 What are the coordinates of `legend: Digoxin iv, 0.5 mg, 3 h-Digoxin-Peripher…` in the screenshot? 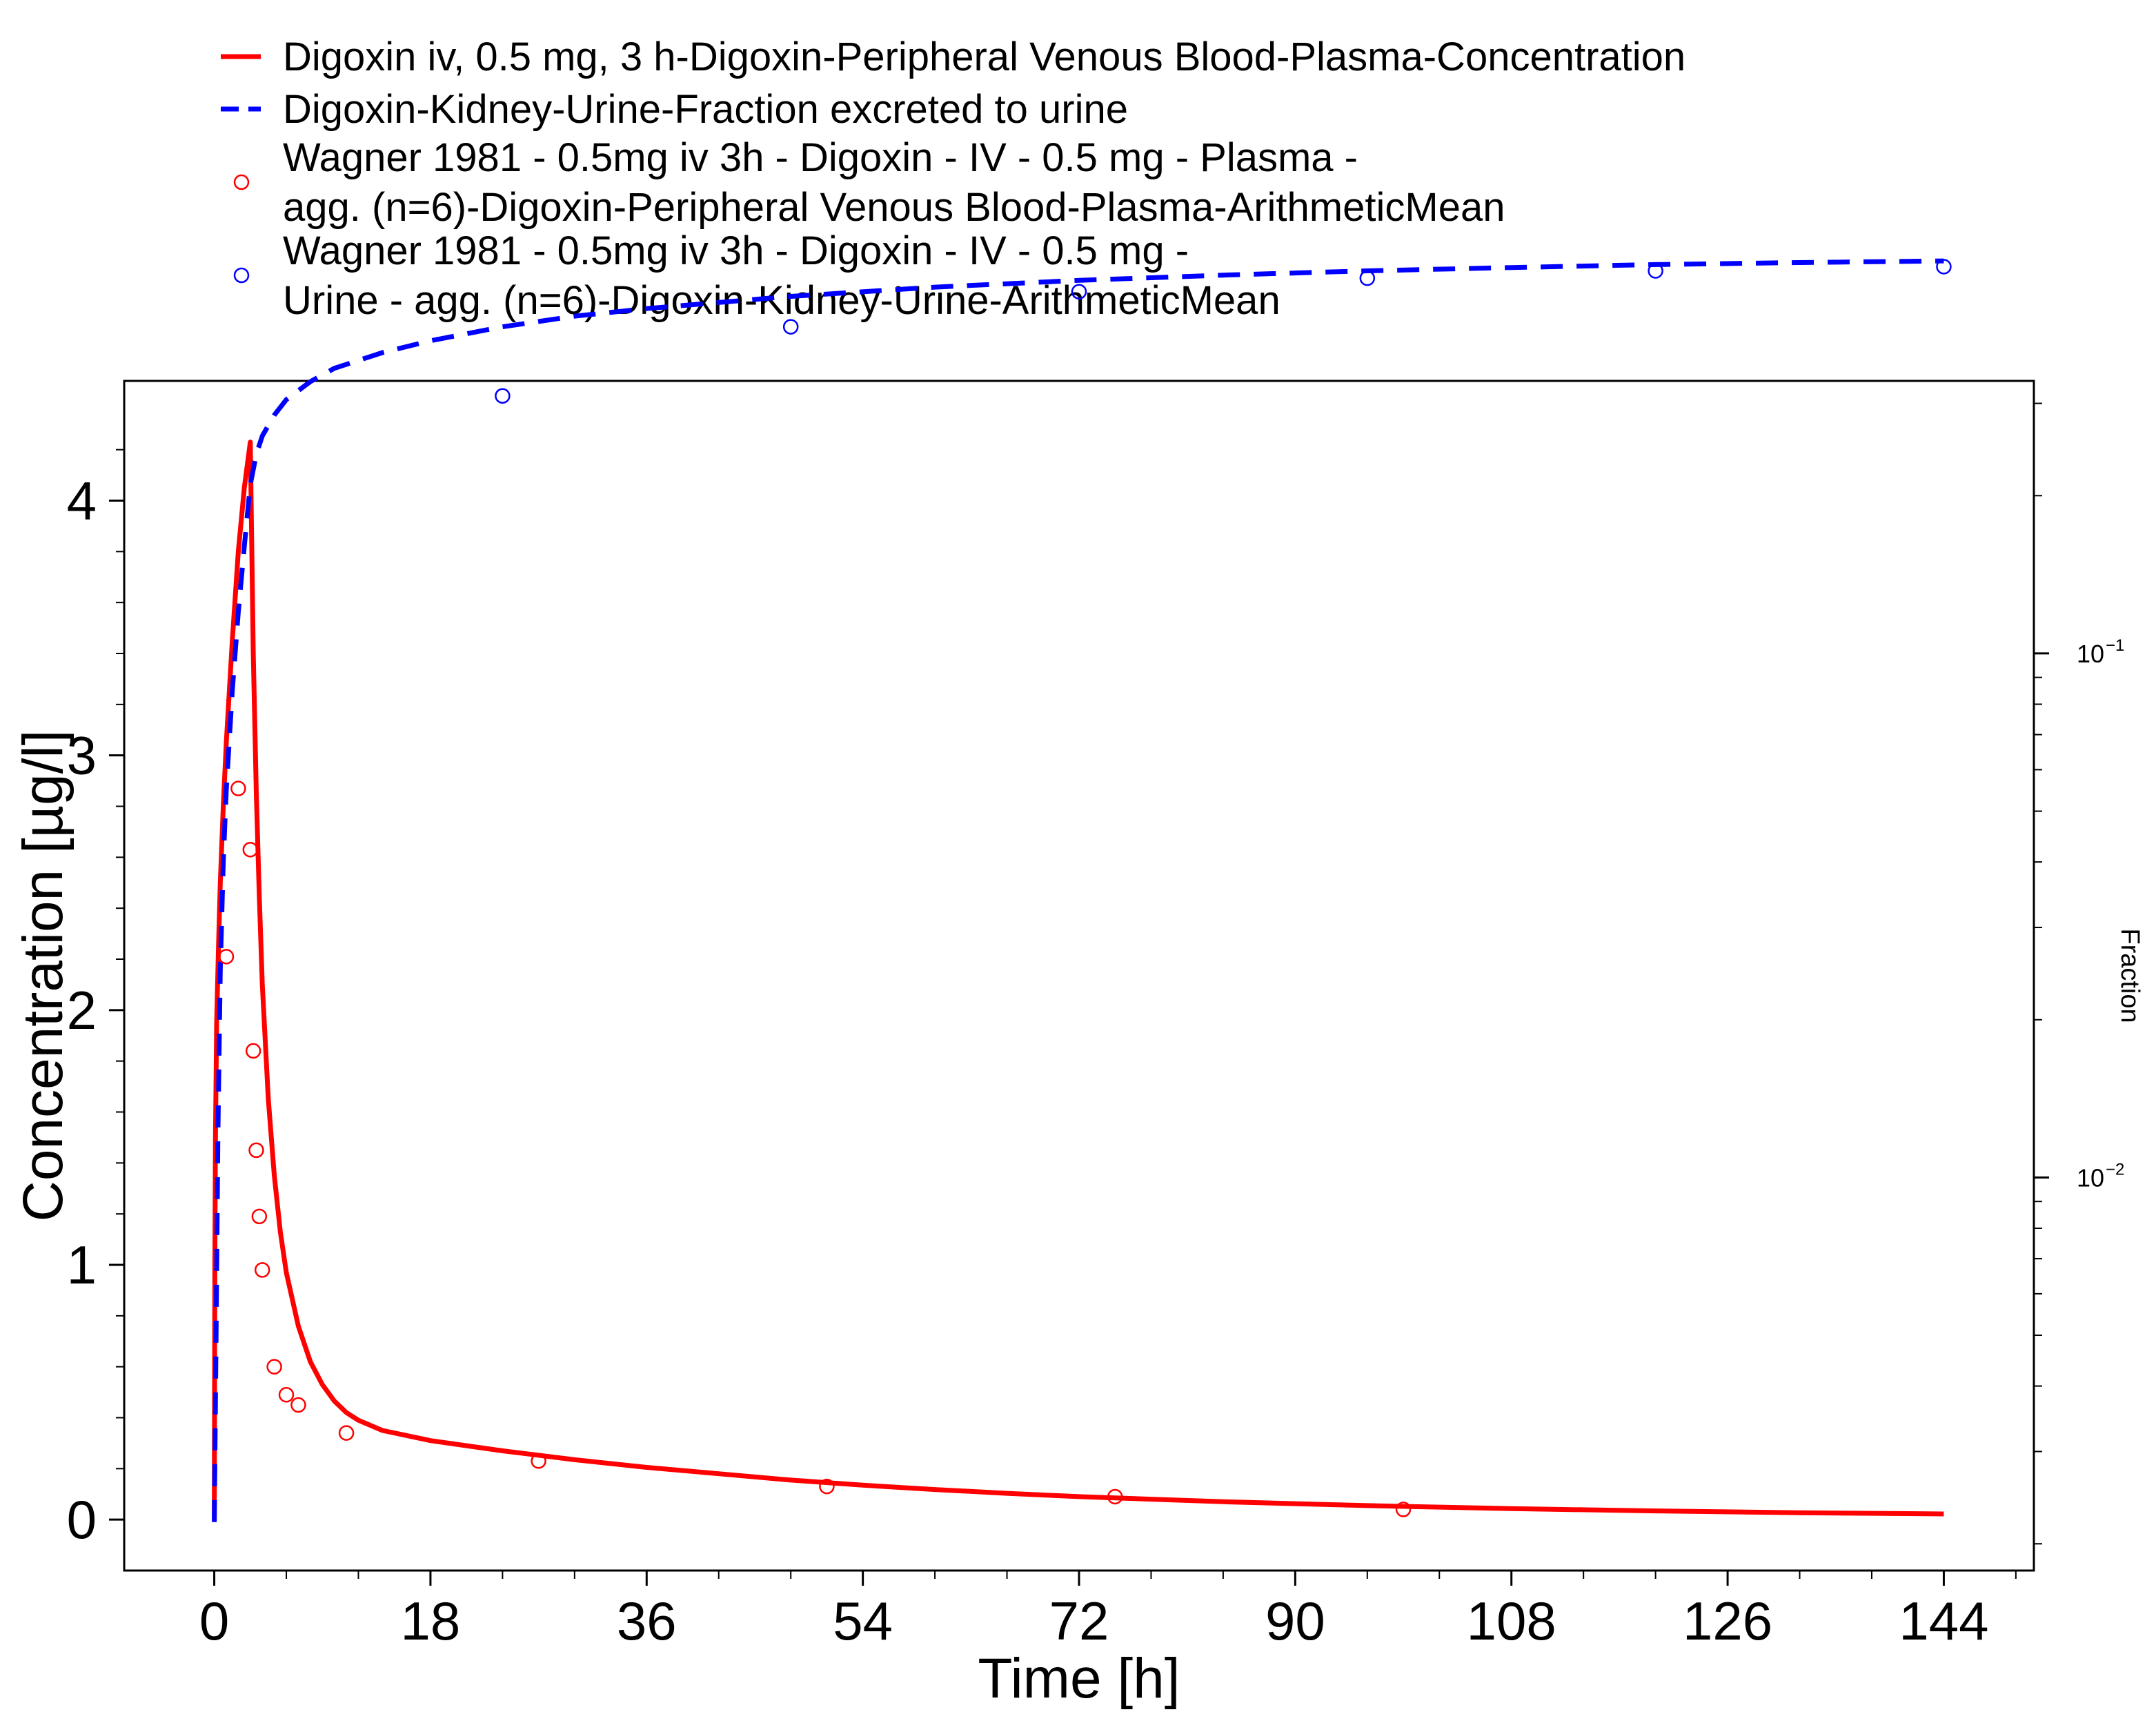 It's located at (953, 179).